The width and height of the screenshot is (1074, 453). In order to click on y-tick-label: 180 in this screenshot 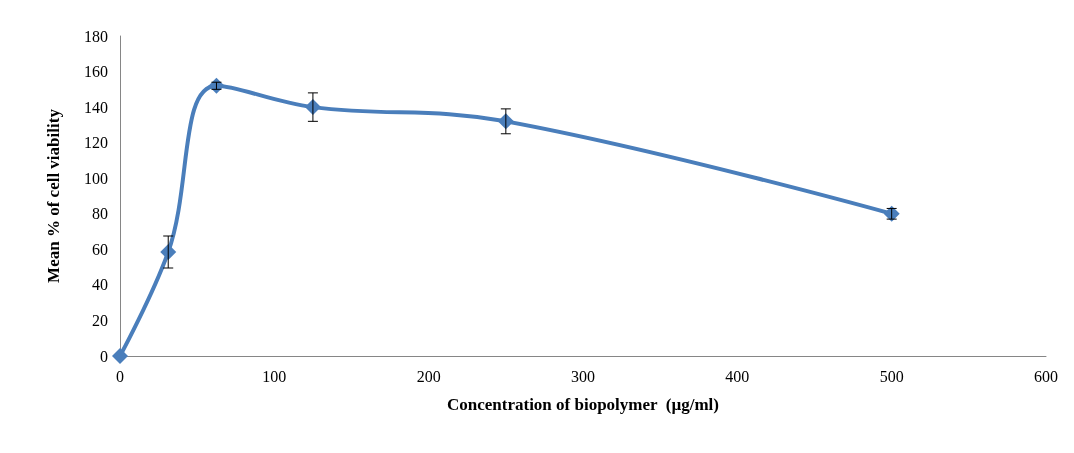, I will do `click(96, 36)`.